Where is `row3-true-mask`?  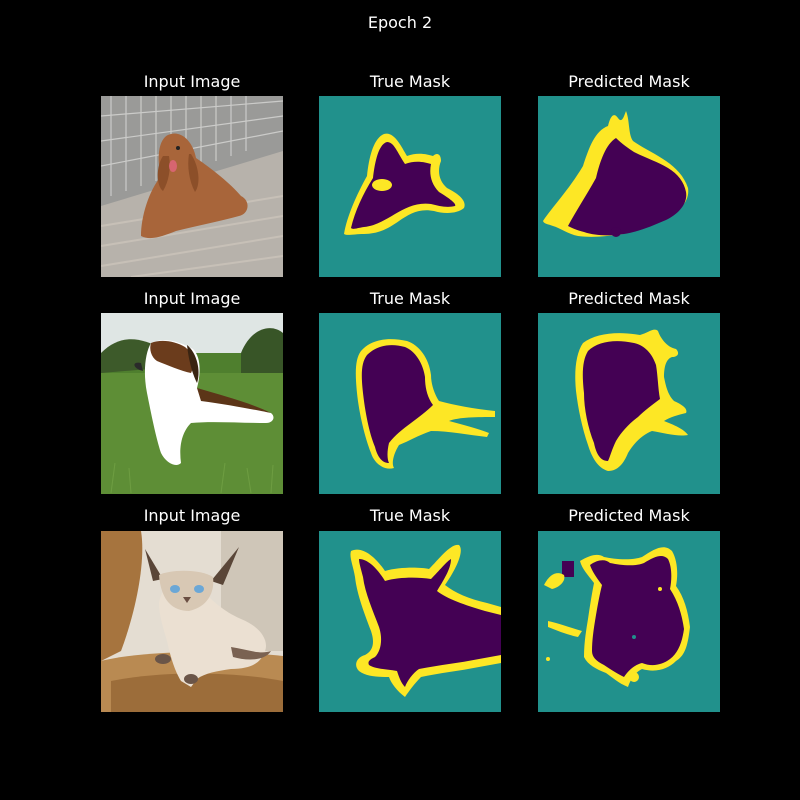
row3-true-mask is located at coordinates (410, 621).